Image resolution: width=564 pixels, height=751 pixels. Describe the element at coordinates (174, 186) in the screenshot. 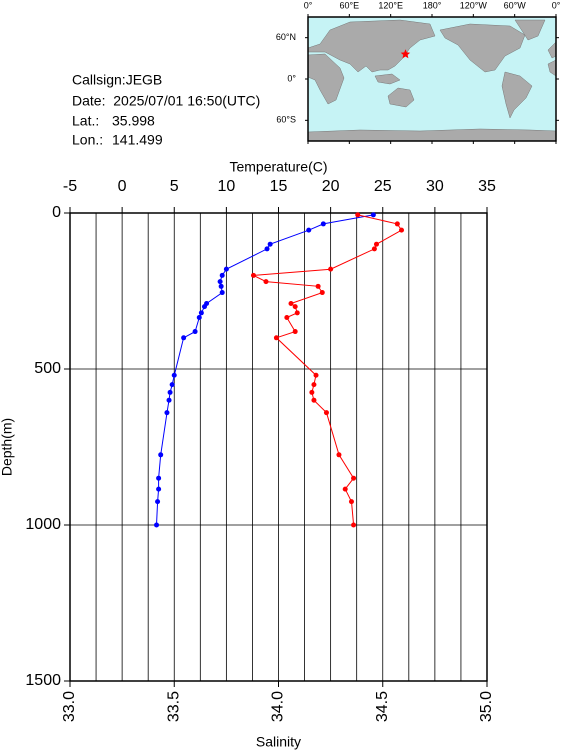

I see `x2-tick-label: 5` at that location.